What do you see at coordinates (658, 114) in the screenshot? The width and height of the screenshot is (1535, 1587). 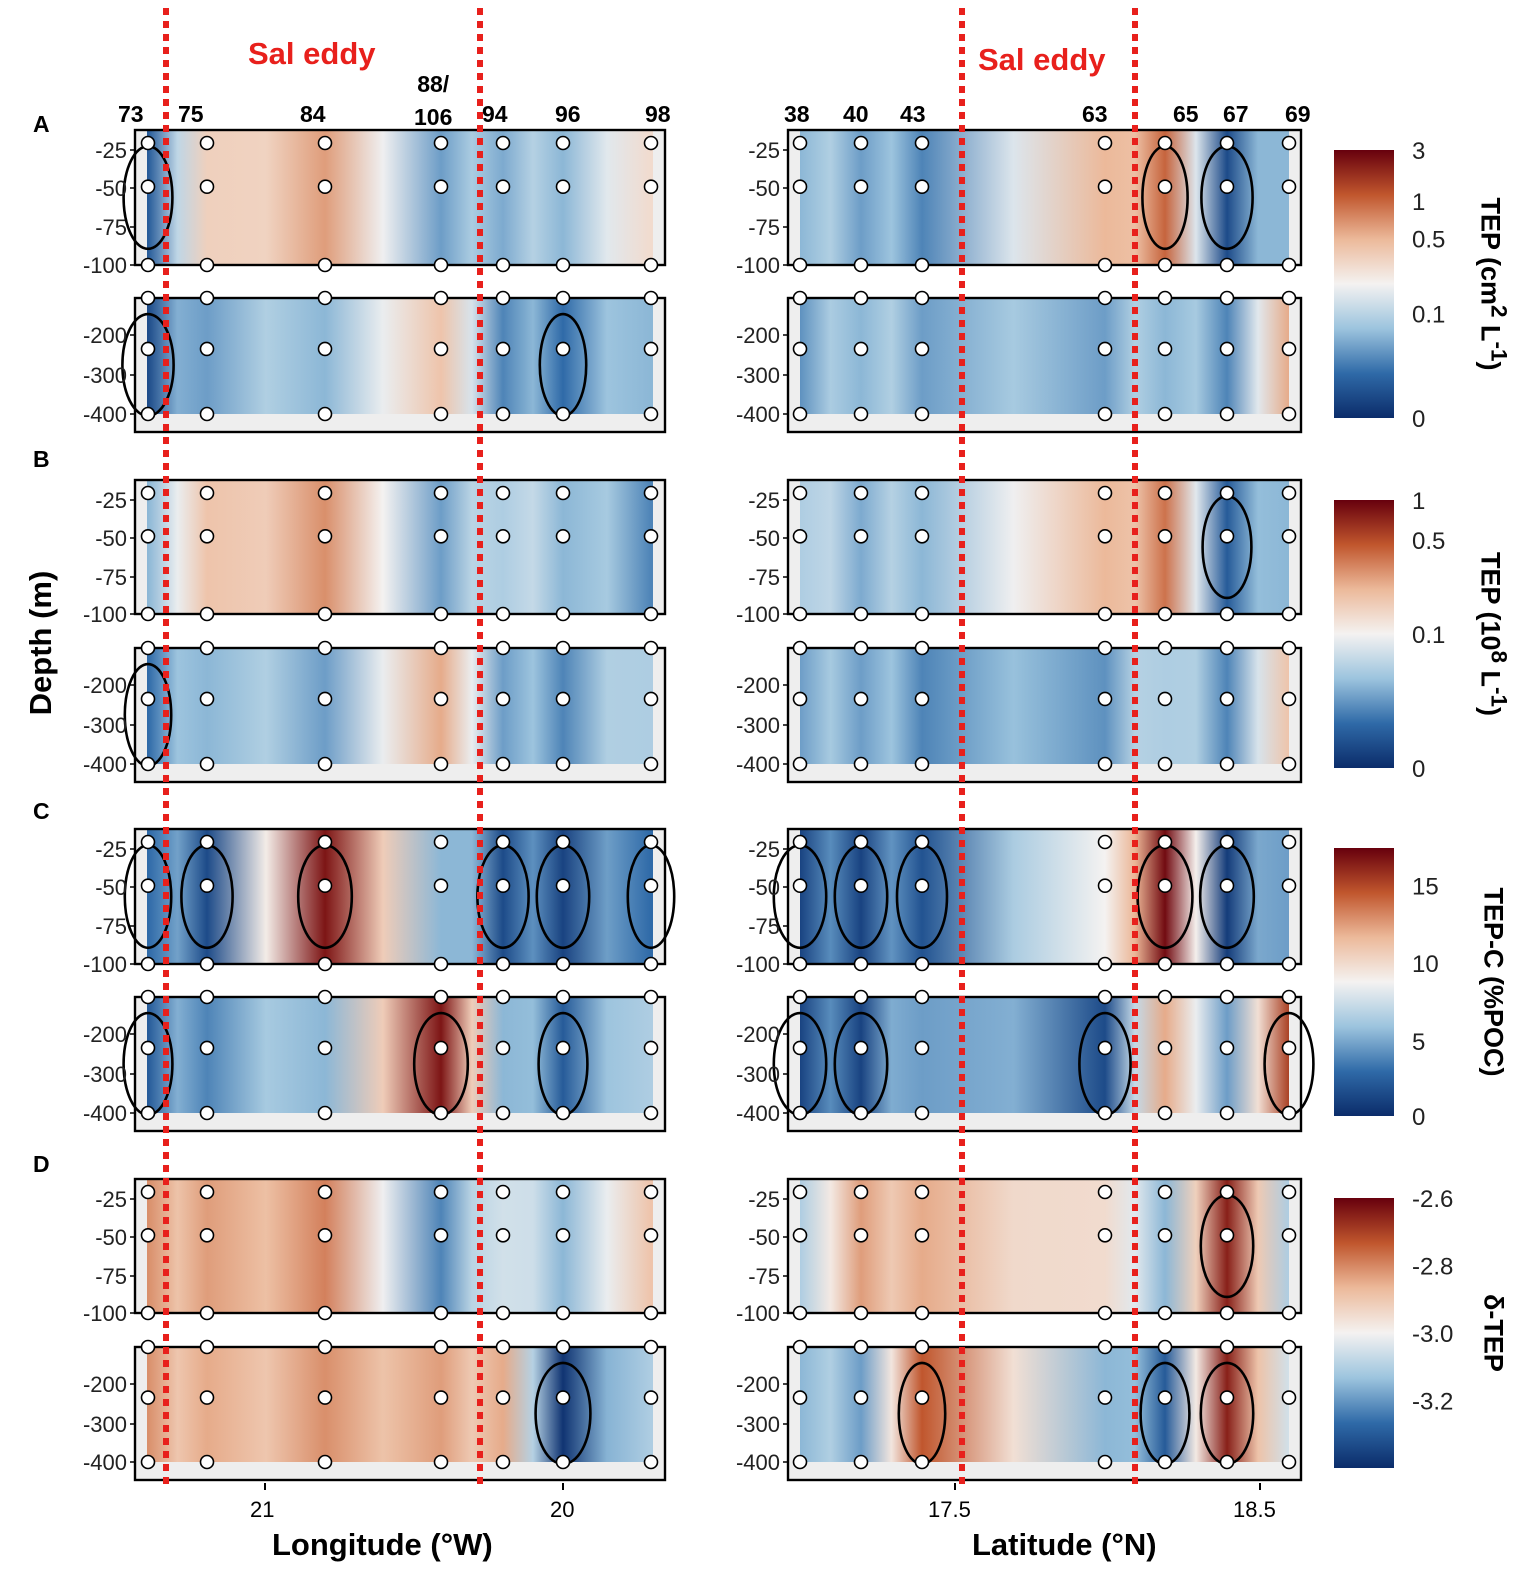 I see `station-label: 98` at bounding box center [658, 114].